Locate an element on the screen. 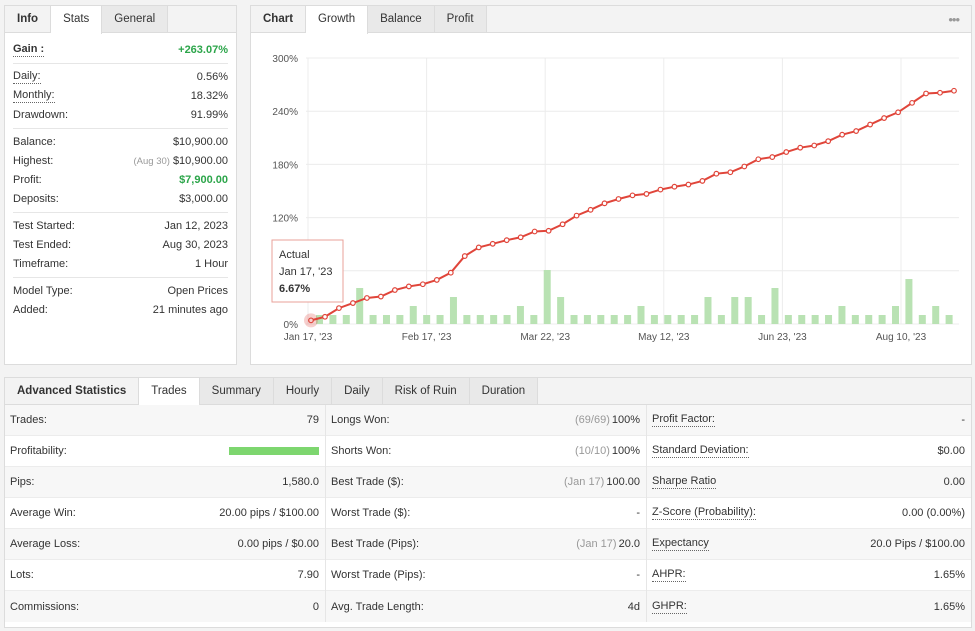 The width and height of the screenshot is (975, 631). tab-general: General is located at coordinates (135, 19).